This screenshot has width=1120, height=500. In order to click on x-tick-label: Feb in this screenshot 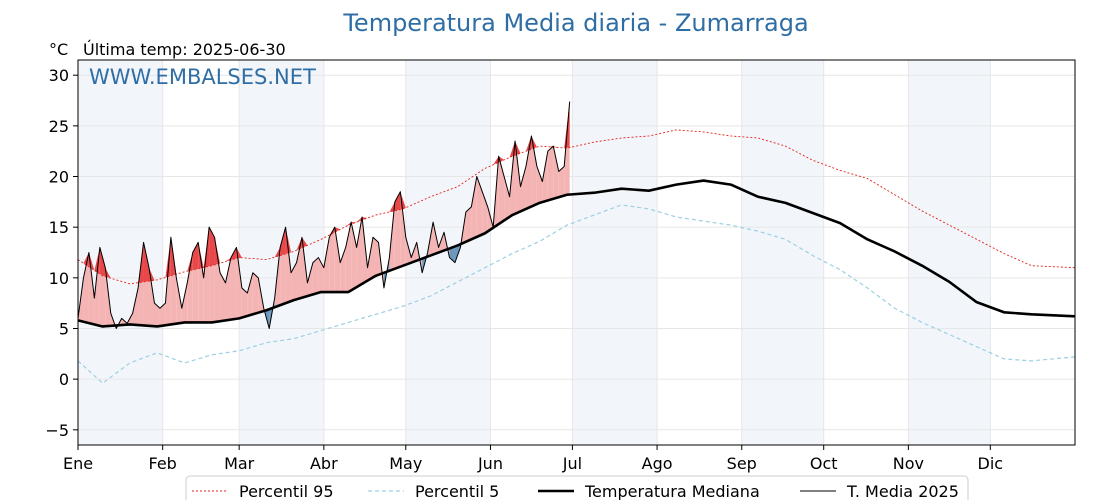, I will do `click(163, 463)`.